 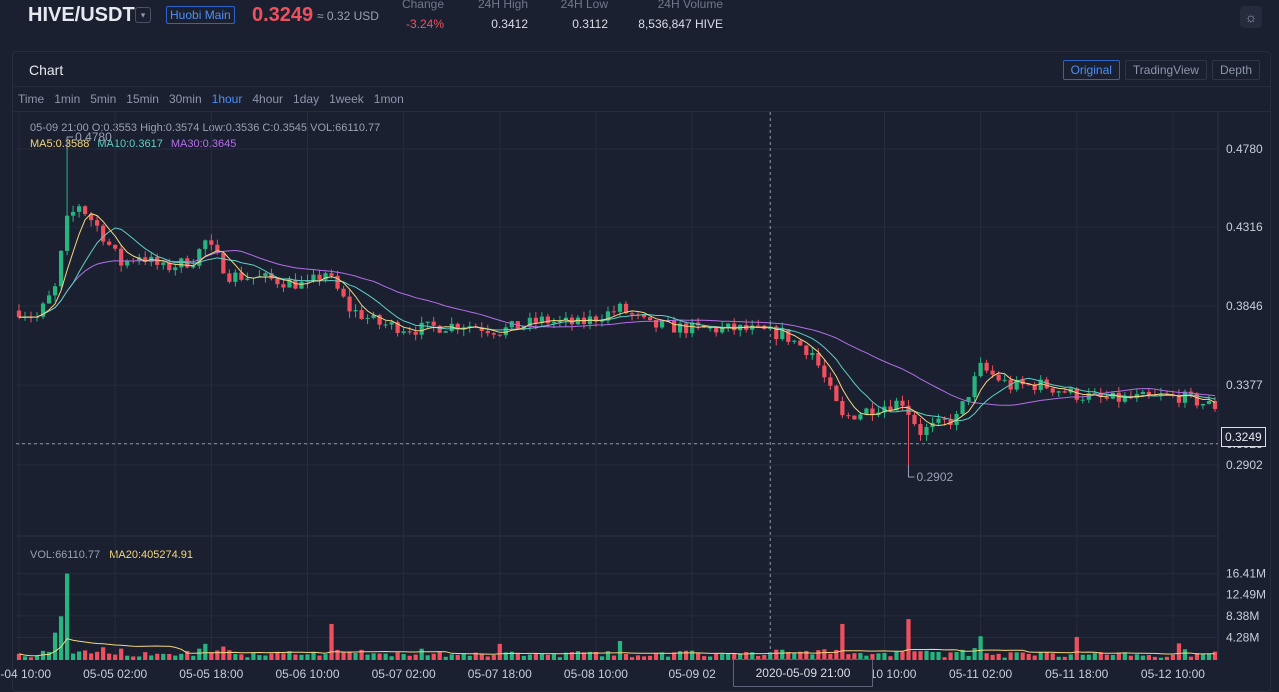 What do you see at coordinates (404, 674) in the screenshot?
I see `time-tick-label: 05-07 02:00` at bounding box center [404, 674].